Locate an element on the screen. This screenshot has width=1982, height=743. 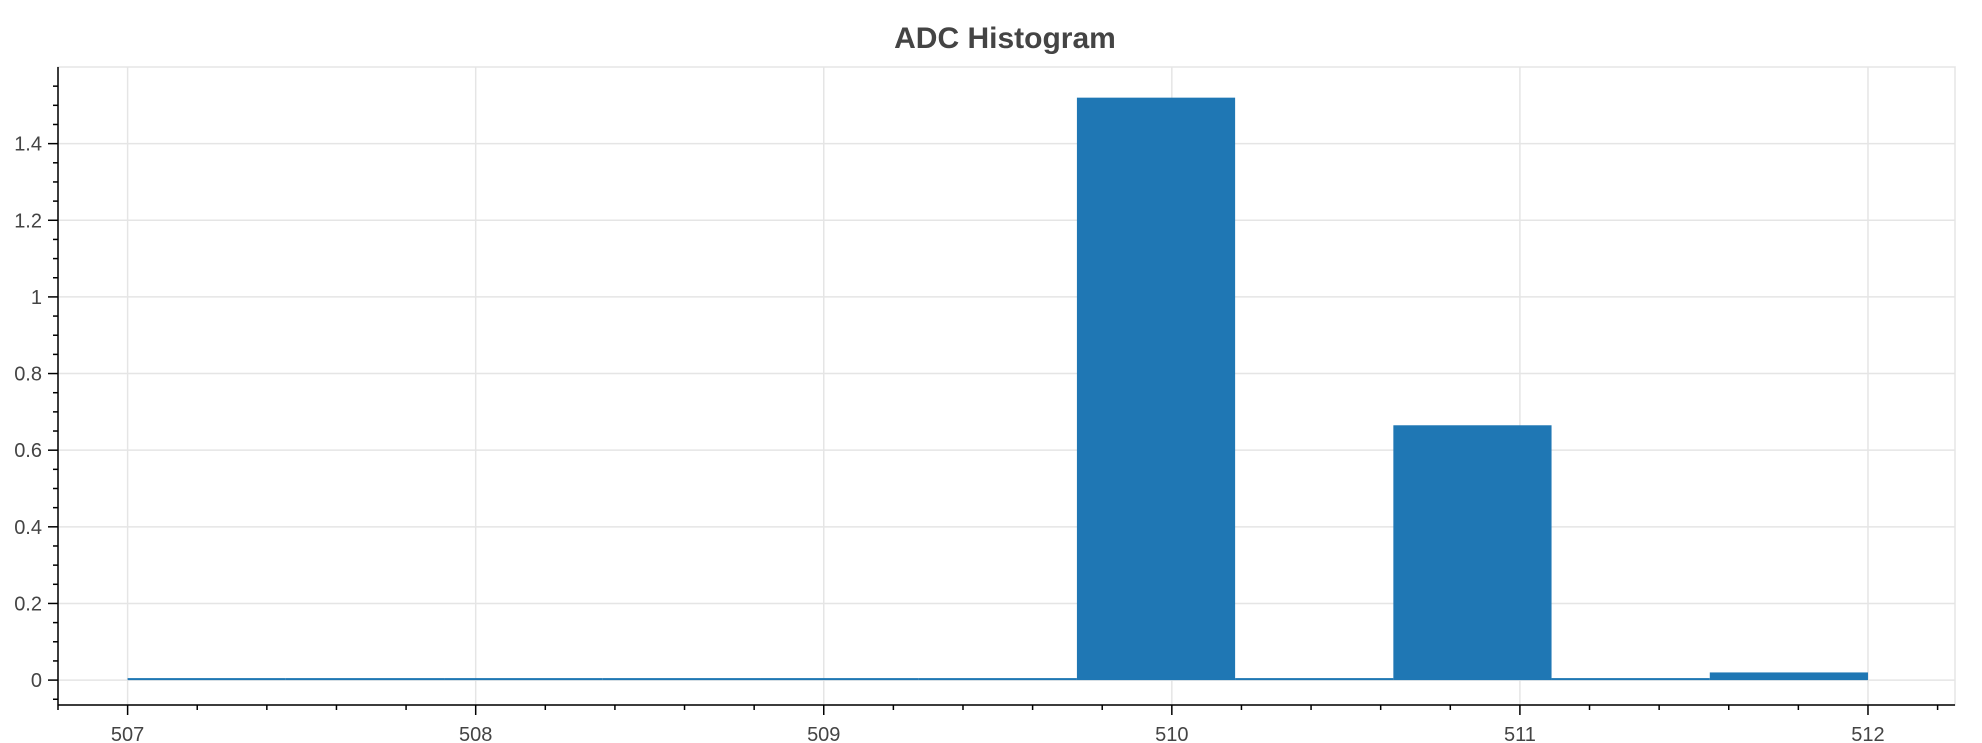
y-tick-label-1.2: 1.2 is located at coordinates (28, 221).